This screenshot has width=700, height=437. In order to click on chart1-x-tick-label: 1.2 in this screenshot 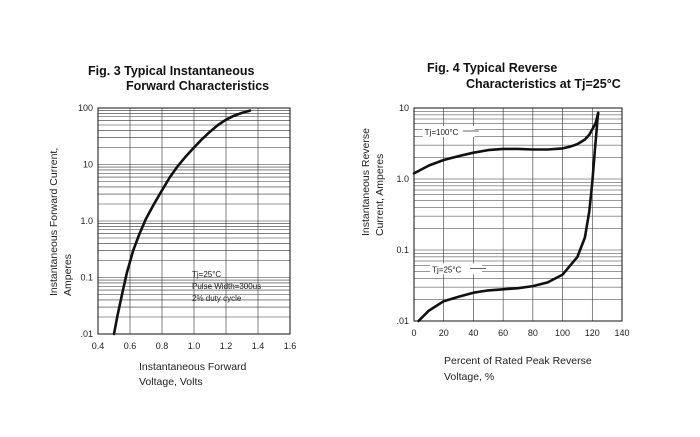, I will do `click(226, 346)`.